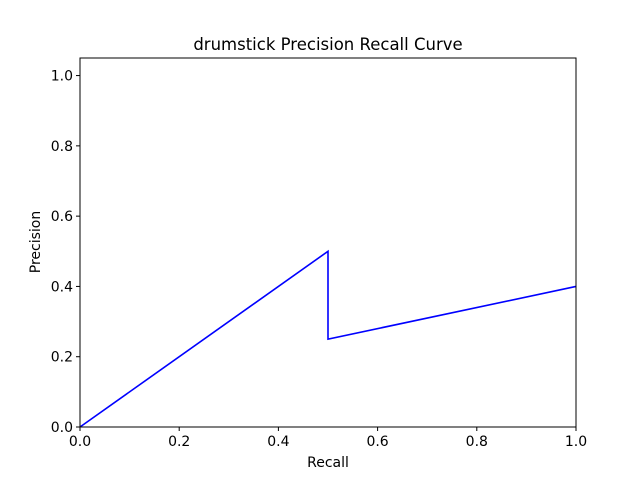  I want to click on y-tick-label: 0.2, so click(62, 358).